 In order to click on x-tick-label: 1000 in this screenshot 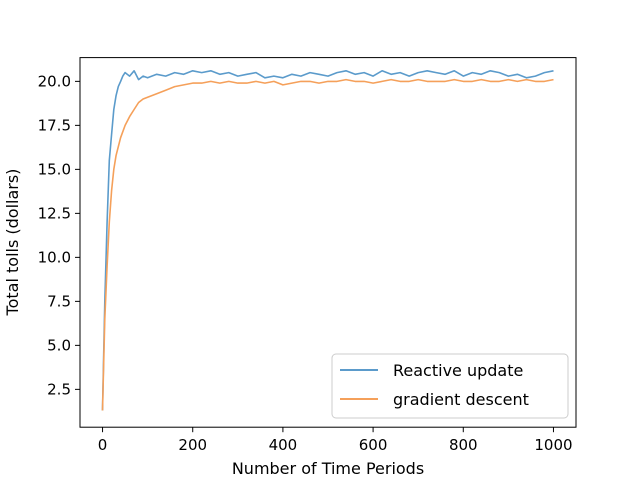, I will do `click(553, 445)`.